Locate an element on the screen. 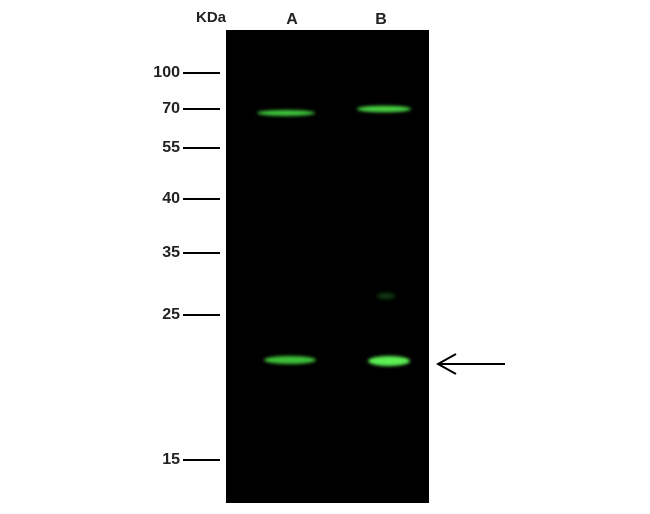 The image size is (650, 514). lane-label: B is located at coordinates (381, 19).